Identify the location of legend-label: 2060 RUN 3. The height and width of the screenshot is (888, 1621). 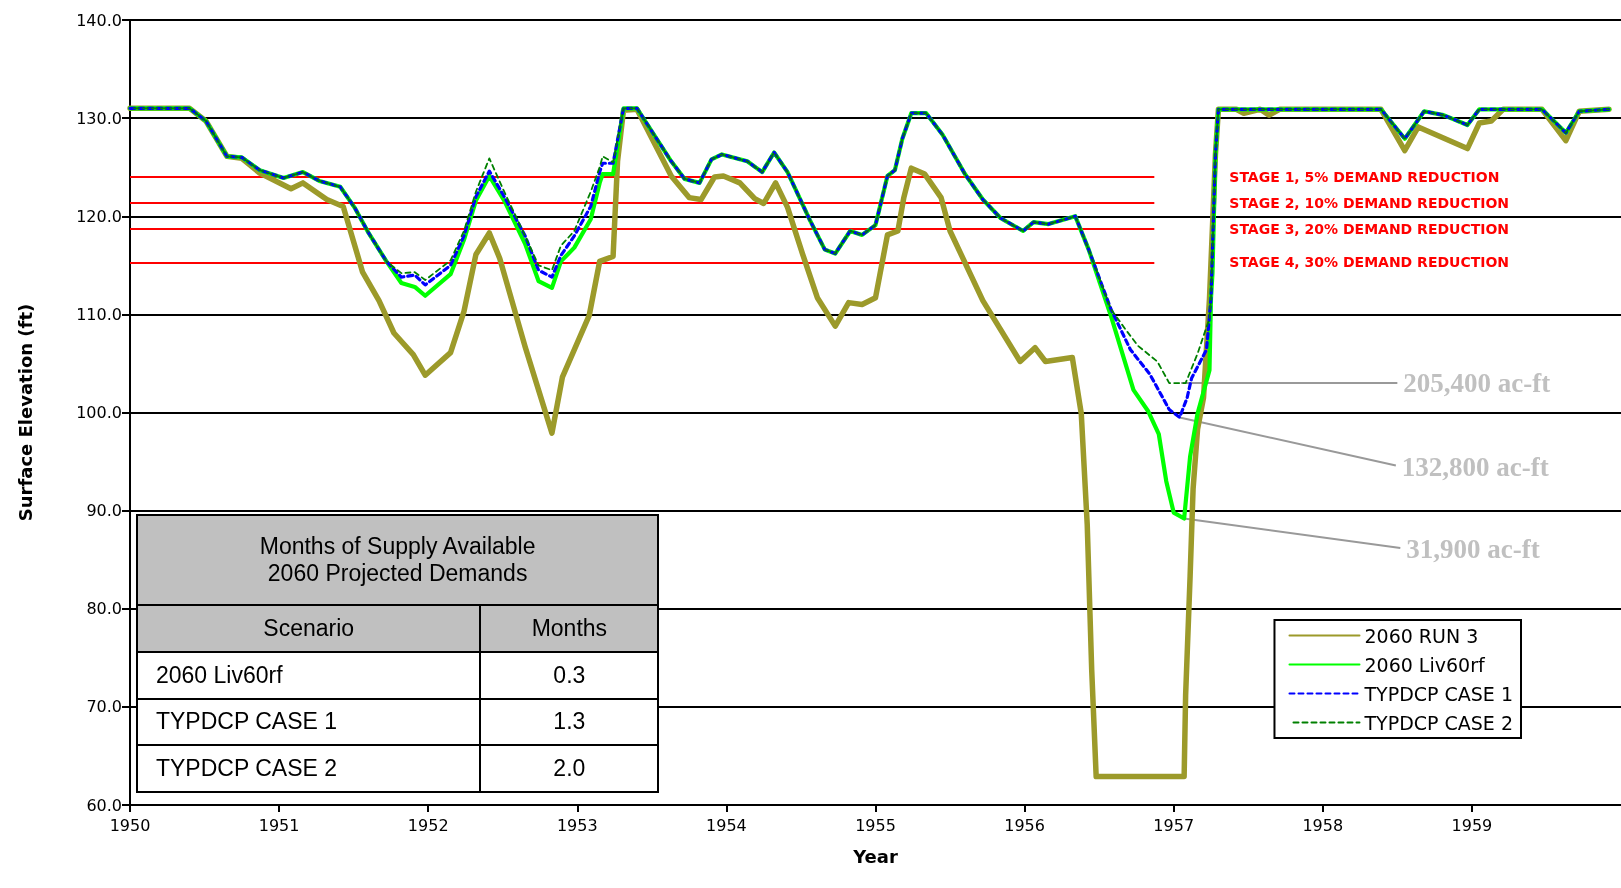
(1421, 635).